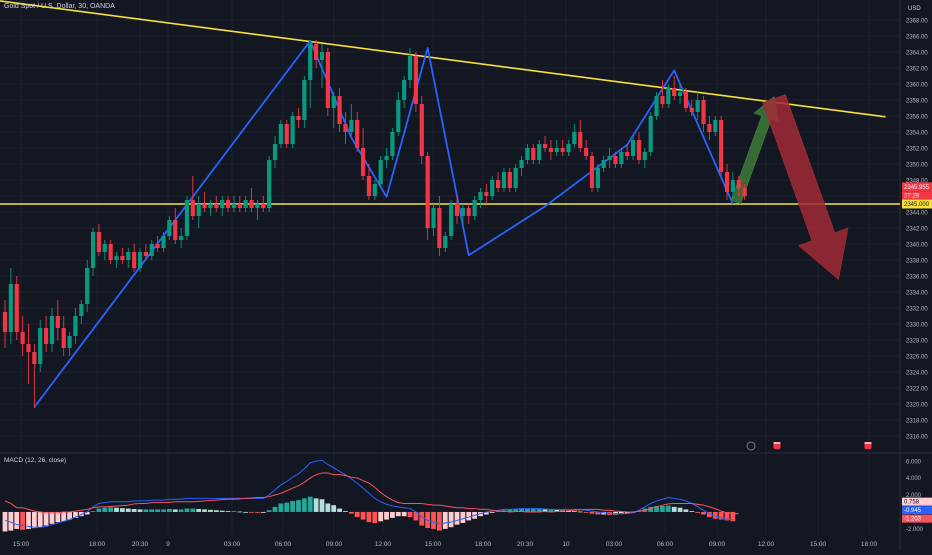 The width and height of the screenshot is (932, 555). What do you see at coordinates (59, 6) in the screenshot?
I see `symbol-title: Gold Spot / U.S. Dollar, 30, OANDA` at bounding box center [59, 6].